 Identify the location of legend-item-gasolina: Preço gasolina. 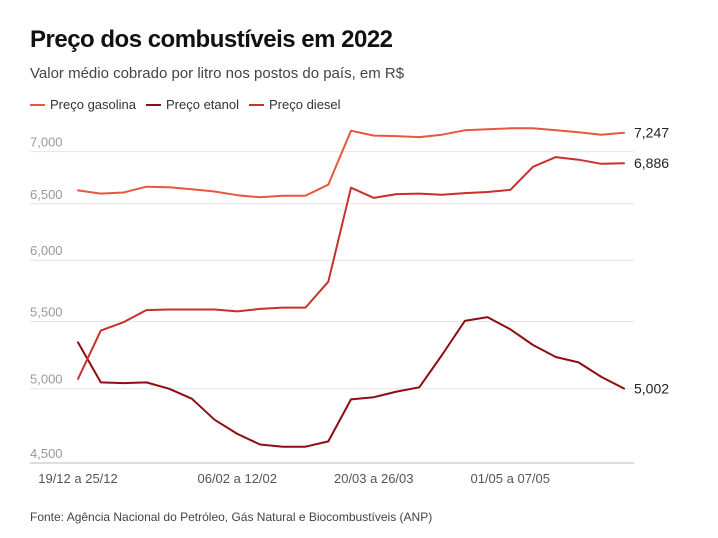
(83, 104).